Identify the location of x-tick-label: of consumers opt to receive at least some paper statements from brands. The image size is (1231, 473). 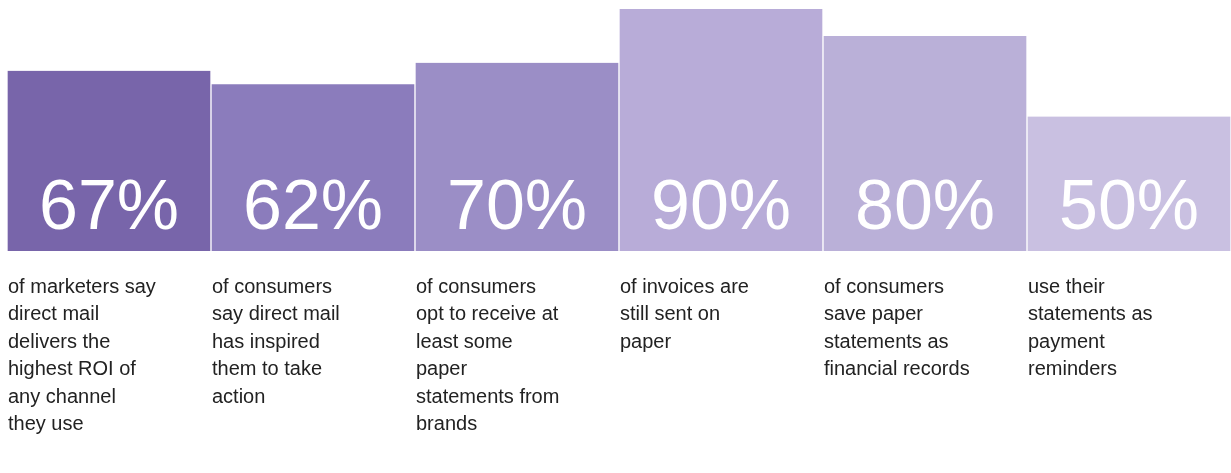
(488, 354).